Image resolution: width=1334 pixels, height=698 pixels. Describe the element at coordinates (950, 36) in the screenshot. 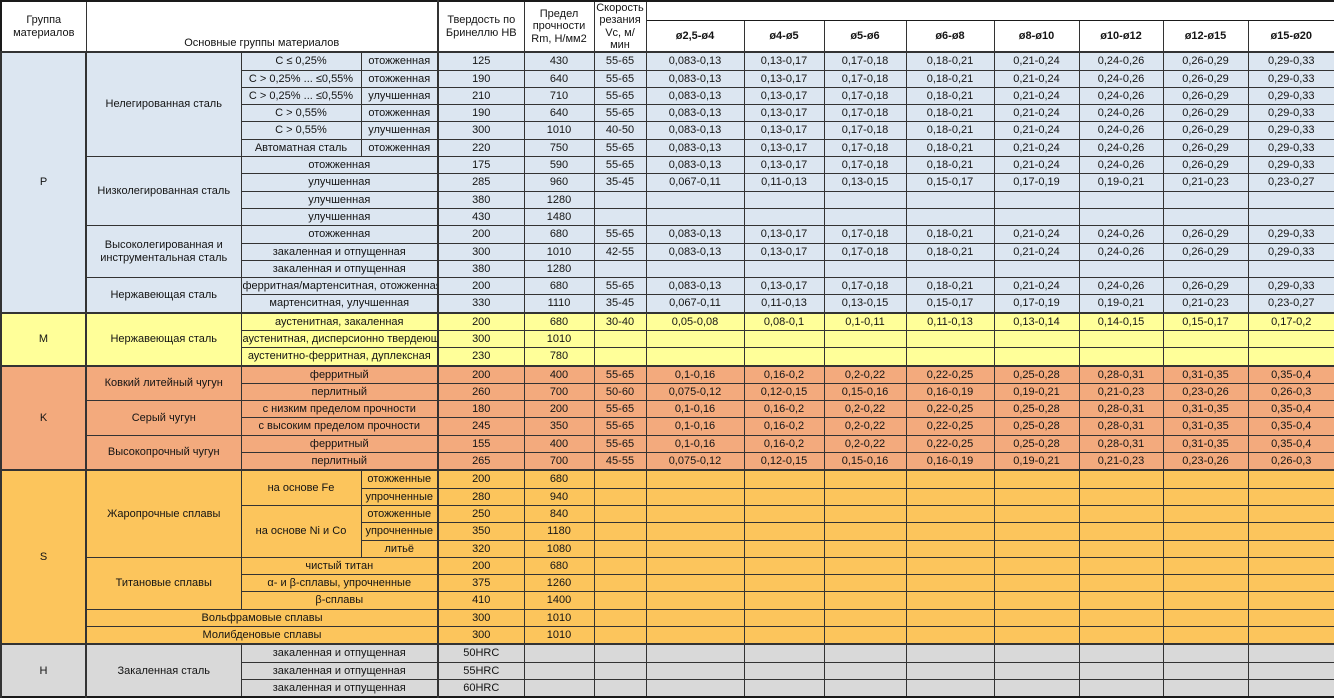

I see `header-diameter-3: ø6-ø8` at that location.